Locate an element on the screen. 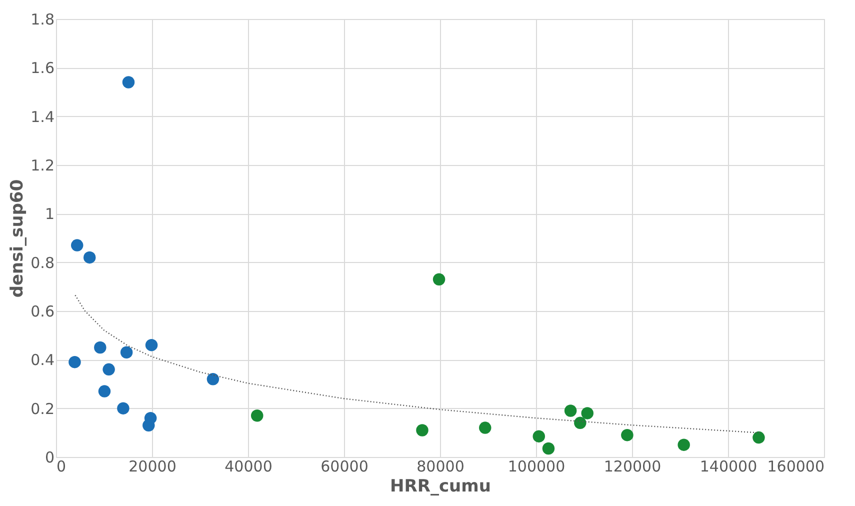 The height and width of the screenshot is (506, 855). x-axis-title: HRR_cumu is located at coordinates (440, 486).